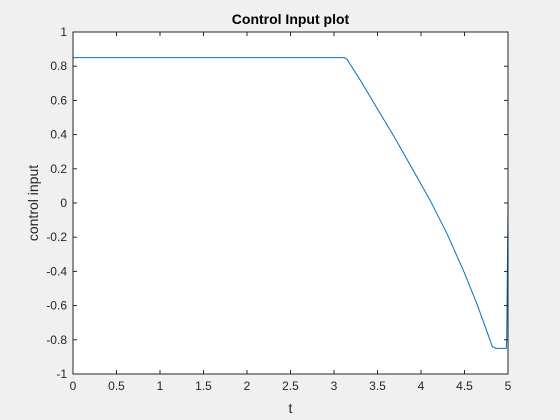 Image resolution: width=560 pixels, height=420 pixels. I want to click on y-tick-label: -1, so click(61, 374).